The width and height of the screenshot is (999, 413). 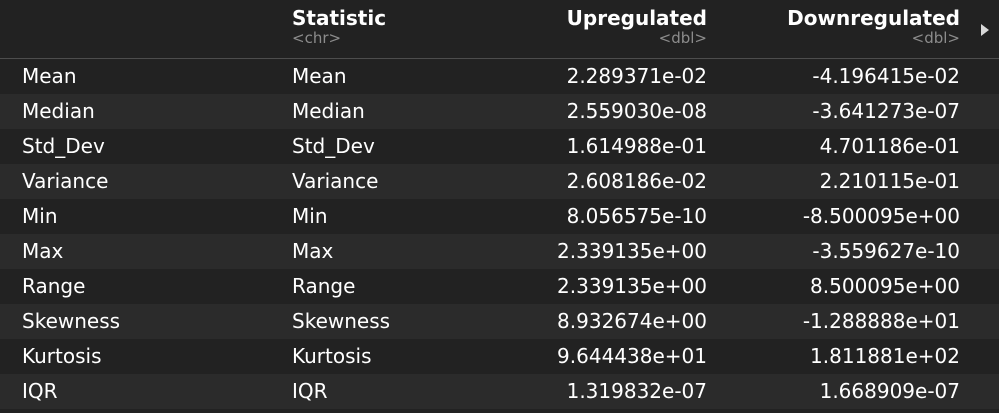 I want to click on downregulated-cell: -8.500095e+00, so click(x=881, y=216).